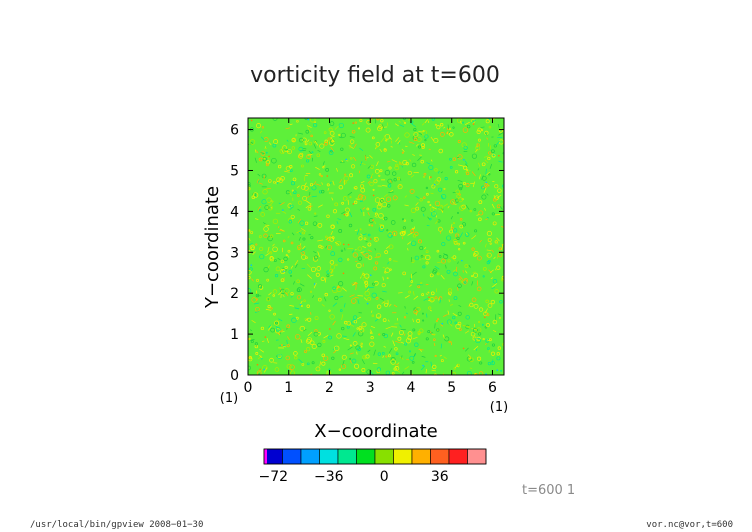 Image resolution: width=752 pixels, height=532 pixels. Describe the element at coordinates (329, 477) in the screenshot. I see `colorbar-tick-label: −36` at that location.